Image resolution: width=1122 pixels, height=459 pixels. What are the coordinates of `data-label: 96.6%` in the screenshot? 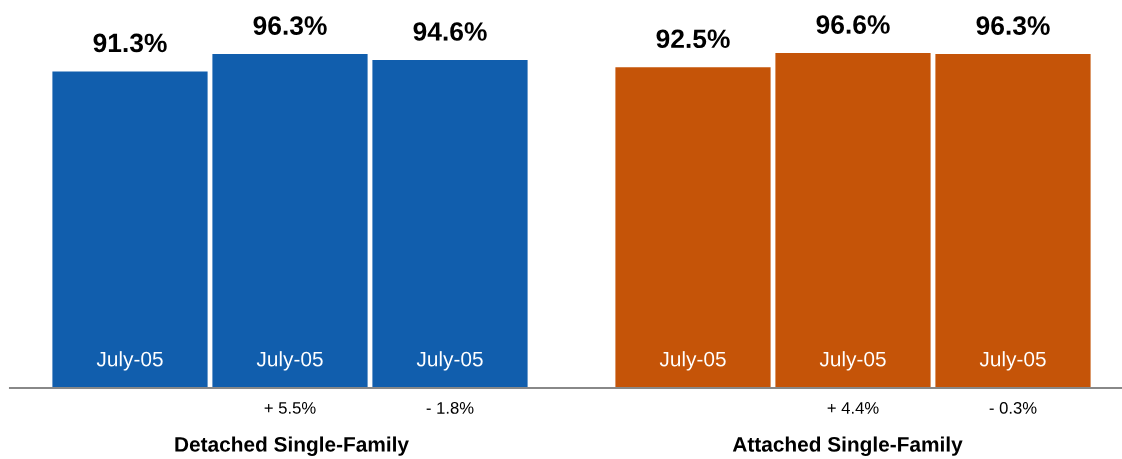 It's located at (853, 24).